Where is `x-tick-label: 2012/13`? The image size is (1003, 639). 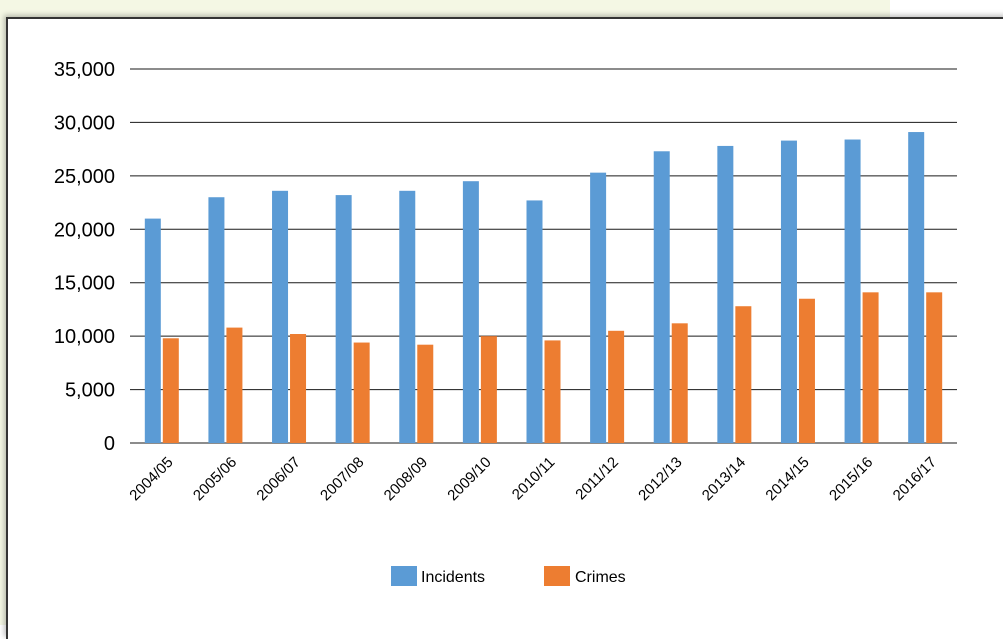 x-tick-label: 2012/13 is located at coordinates (660, 479).